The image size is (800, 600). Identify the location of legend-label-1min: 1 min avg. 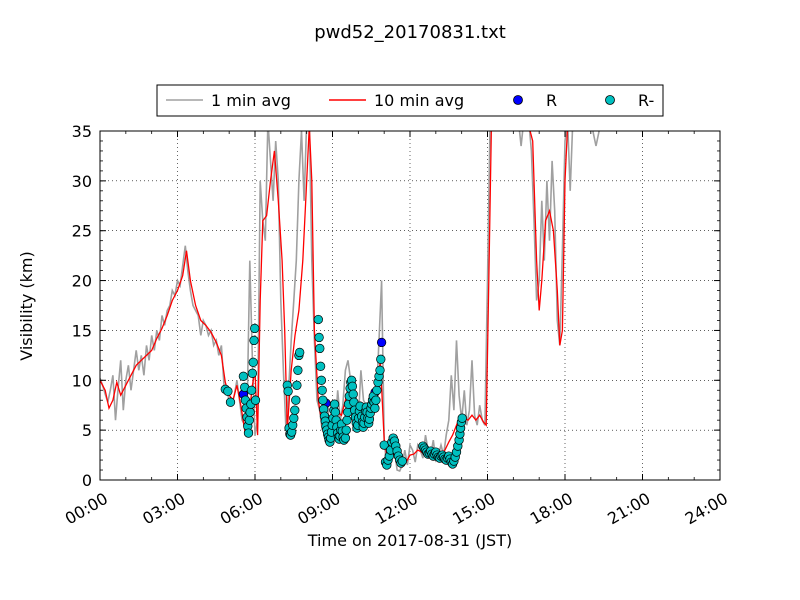
(251, 100).